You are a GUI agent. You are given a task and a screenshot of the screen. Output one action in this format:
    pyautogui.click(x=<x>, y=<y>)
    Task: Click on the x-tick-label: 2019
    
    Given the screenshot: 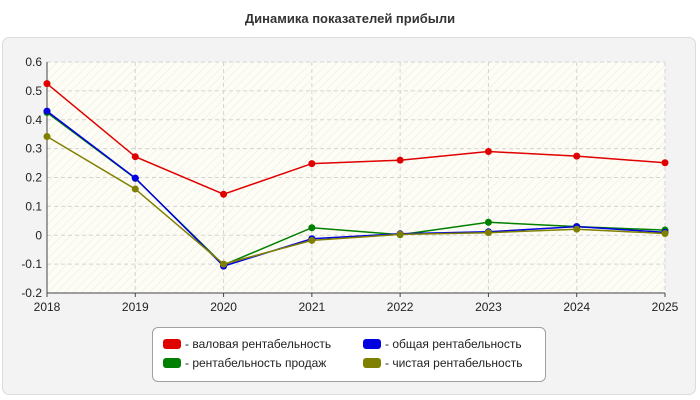 What is the action you would take?
    pyautogui.click(x=135, y=307)
    